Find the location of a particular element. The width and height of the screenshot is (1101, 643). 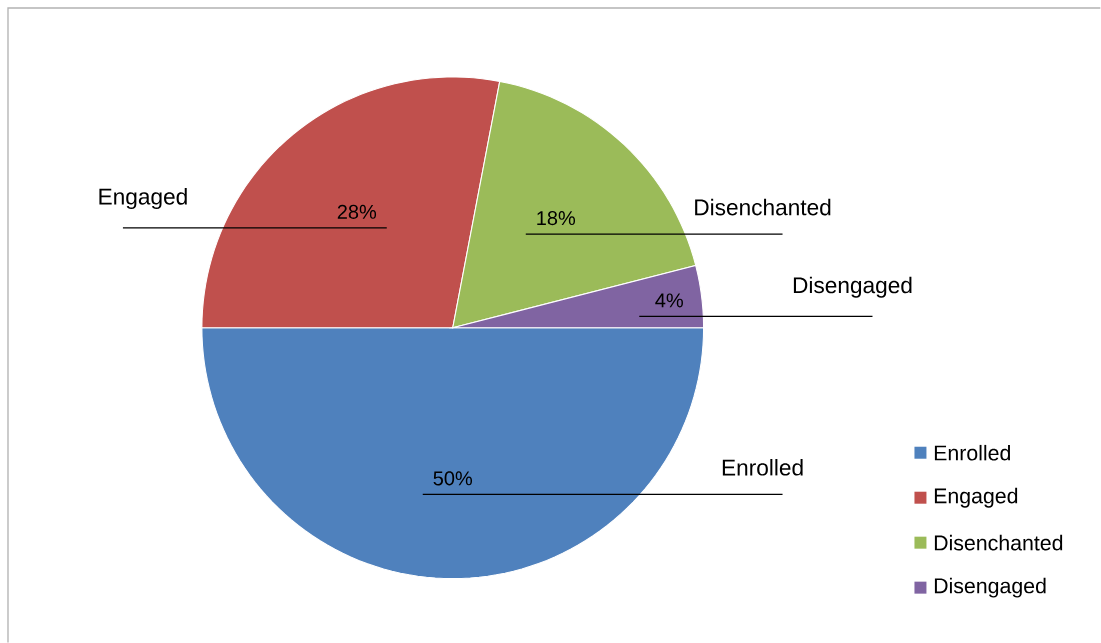

data-label: 4% is located at coordinates (669, 300).